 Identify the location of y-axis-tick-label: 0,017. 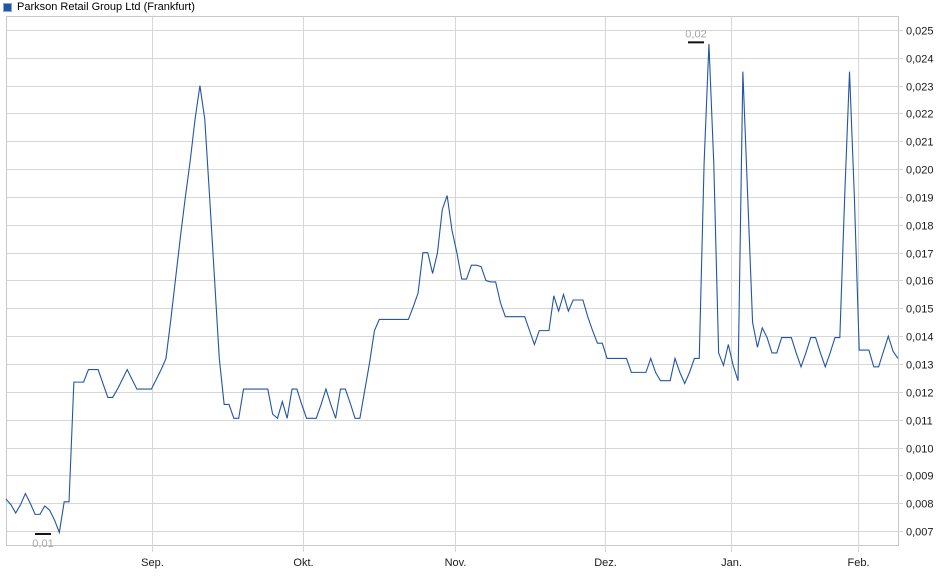
(920, 255).